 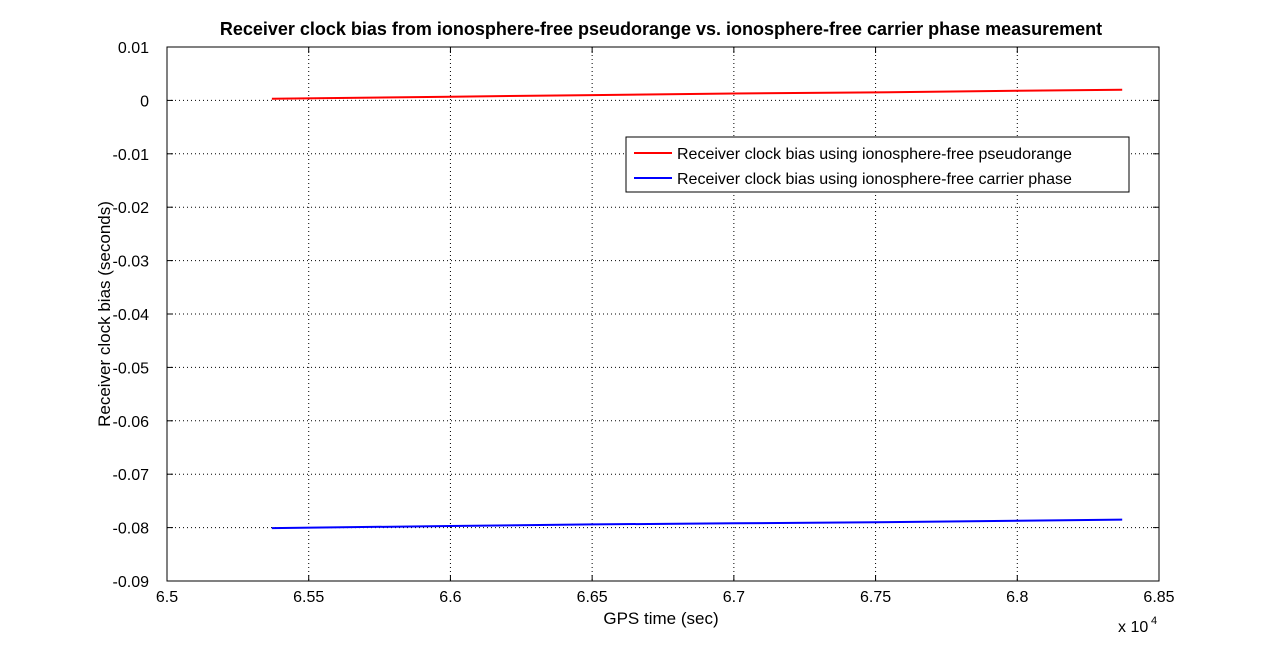 I want to click on x-tick-label: 6.55, so click(x=308, y=597).